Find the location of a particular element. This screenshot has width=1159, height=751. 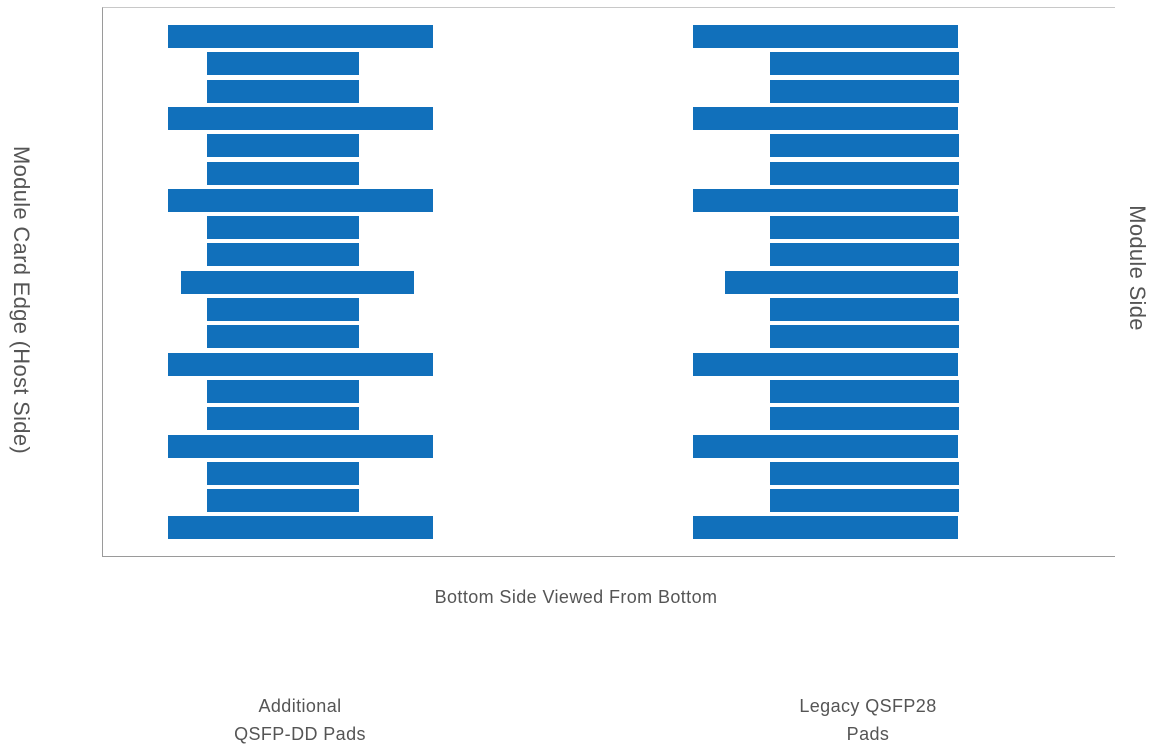

bottom-view-caption: Bottom Side Viewed From Bottom is located at coordinates (576, 597).